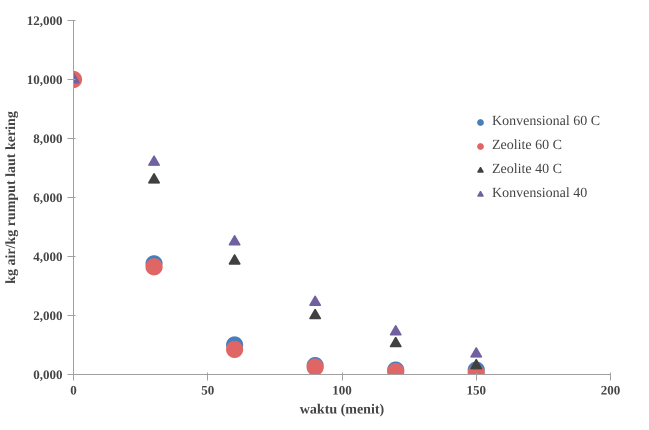 This screenshot has height=430, width=649. I want to click on y-tick-label: 0,000, so click(47, 374).